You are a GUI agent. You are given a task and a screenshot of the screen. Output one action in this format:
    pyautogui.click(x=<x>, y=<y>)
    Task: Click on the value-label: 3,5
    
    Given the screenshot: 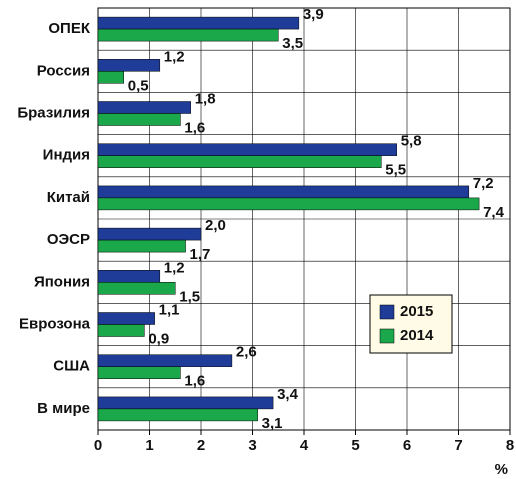 What is the action you would take?
    pyautogui.click(x=292, y=43)
    